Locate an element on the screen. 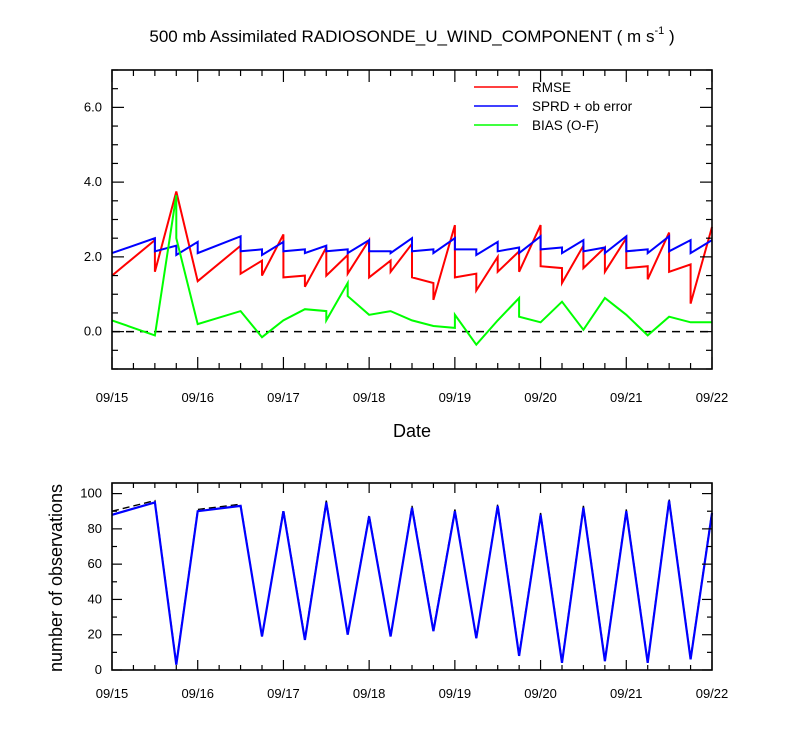  top-x-tick-label: 09/20 is located at coordinates (540, 397).